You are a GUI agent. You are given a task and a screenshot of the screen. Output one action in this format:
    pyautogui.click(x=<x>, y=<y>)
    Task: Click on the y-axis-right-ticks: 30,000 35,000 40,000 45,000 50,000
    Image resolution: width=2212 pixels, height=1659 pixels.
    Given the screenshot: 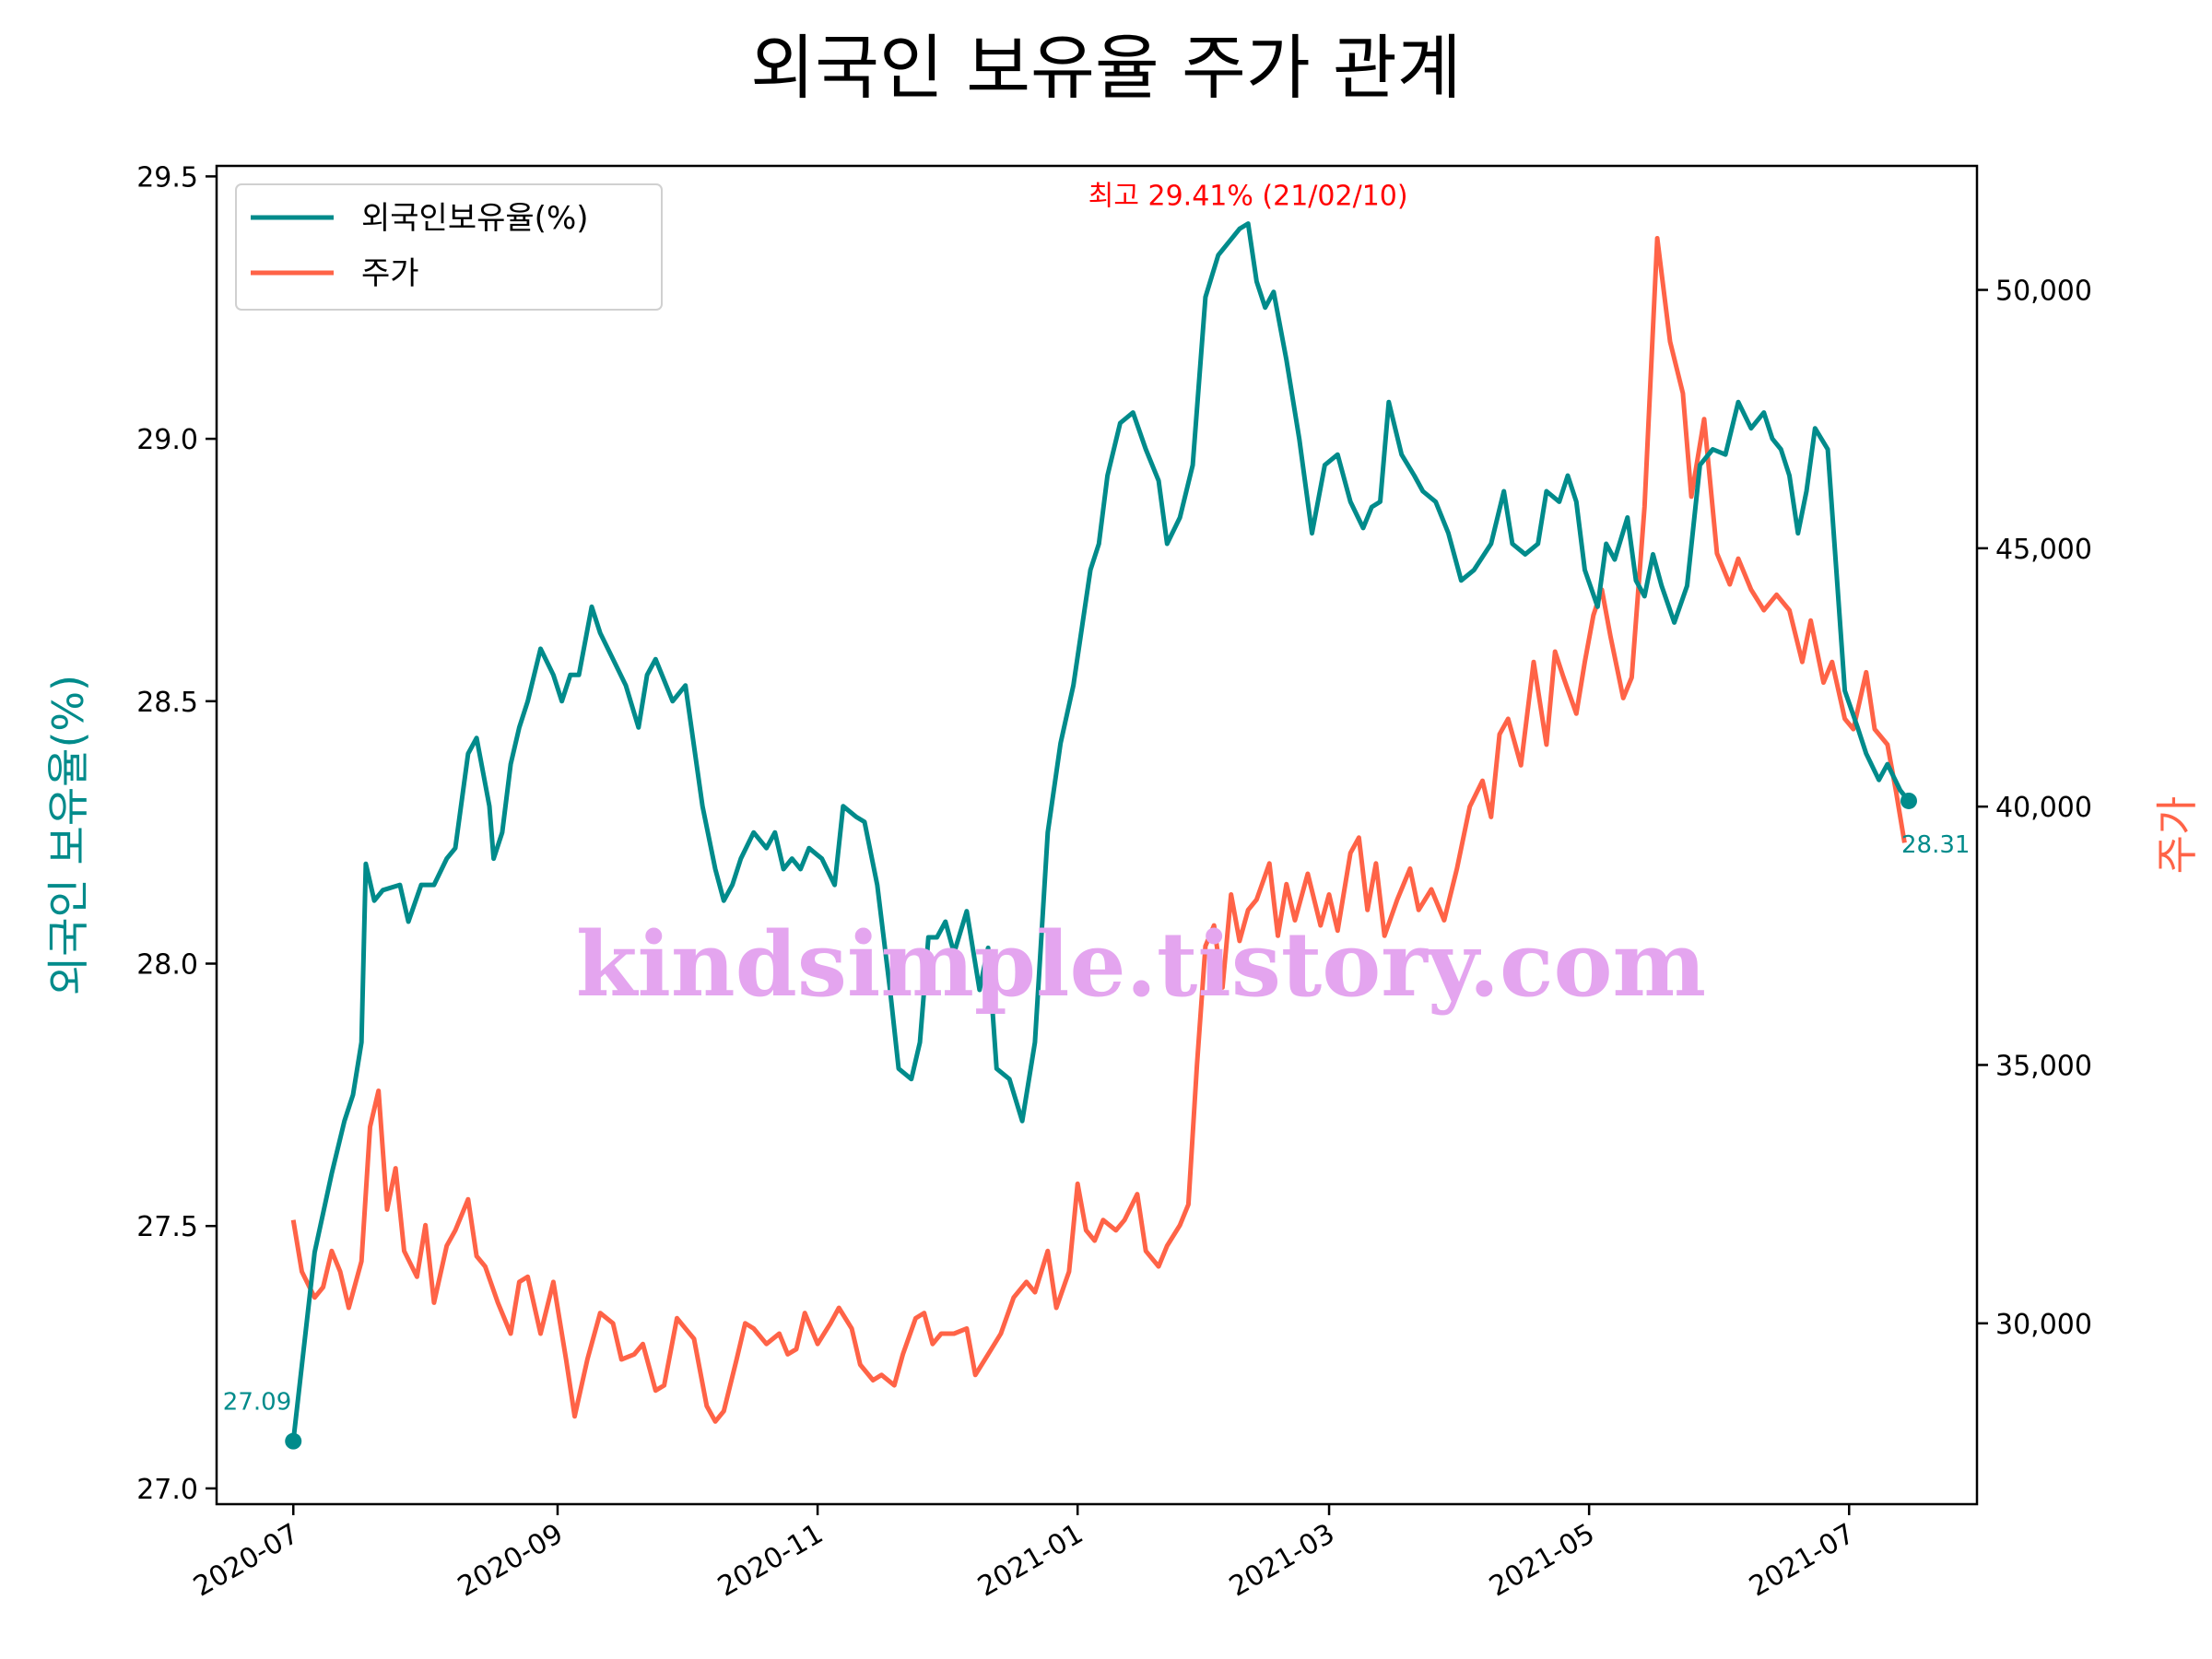 What is the action you would take?
    pyautogui.click(x=2034, y=808)
    